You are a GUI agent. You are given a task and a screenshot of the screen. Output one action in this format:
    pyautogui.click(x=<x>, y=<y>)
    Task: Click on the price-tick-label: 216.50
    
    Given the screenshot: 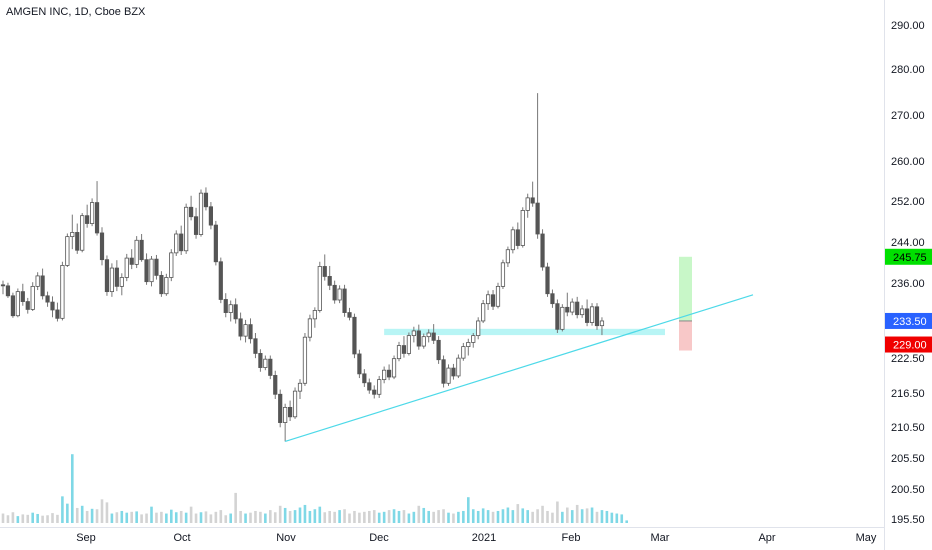 What is the action you would take?
    pyautogui.click(x=908, y=394)
    